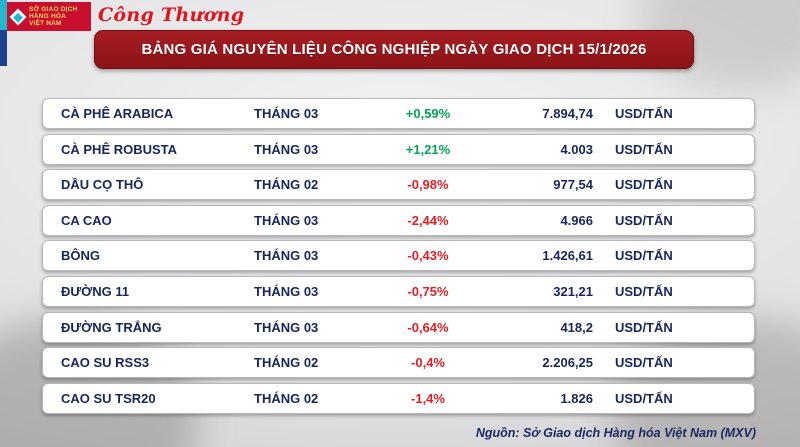 This screenshot has width=800, height=447. What do you see at coordinates (105, 363) in the screenshot?
I see `commodity-name: CAO SU RSS3` at bounding box center [105, 363].